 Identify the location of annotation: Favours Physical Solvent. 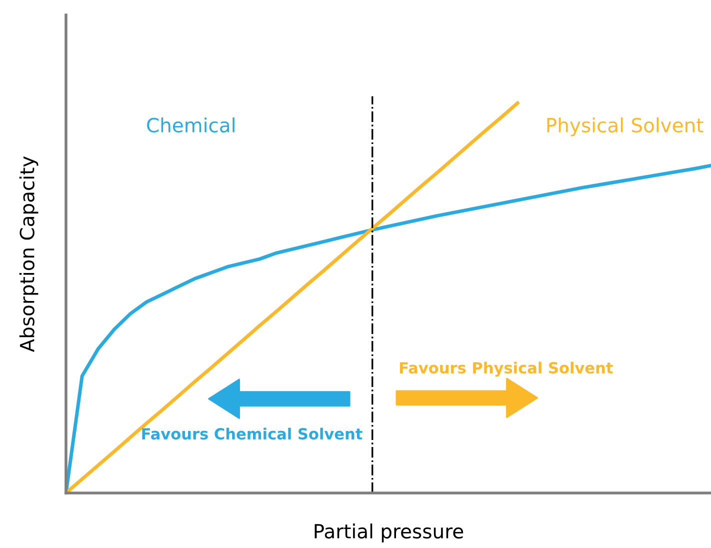
(506, 369).